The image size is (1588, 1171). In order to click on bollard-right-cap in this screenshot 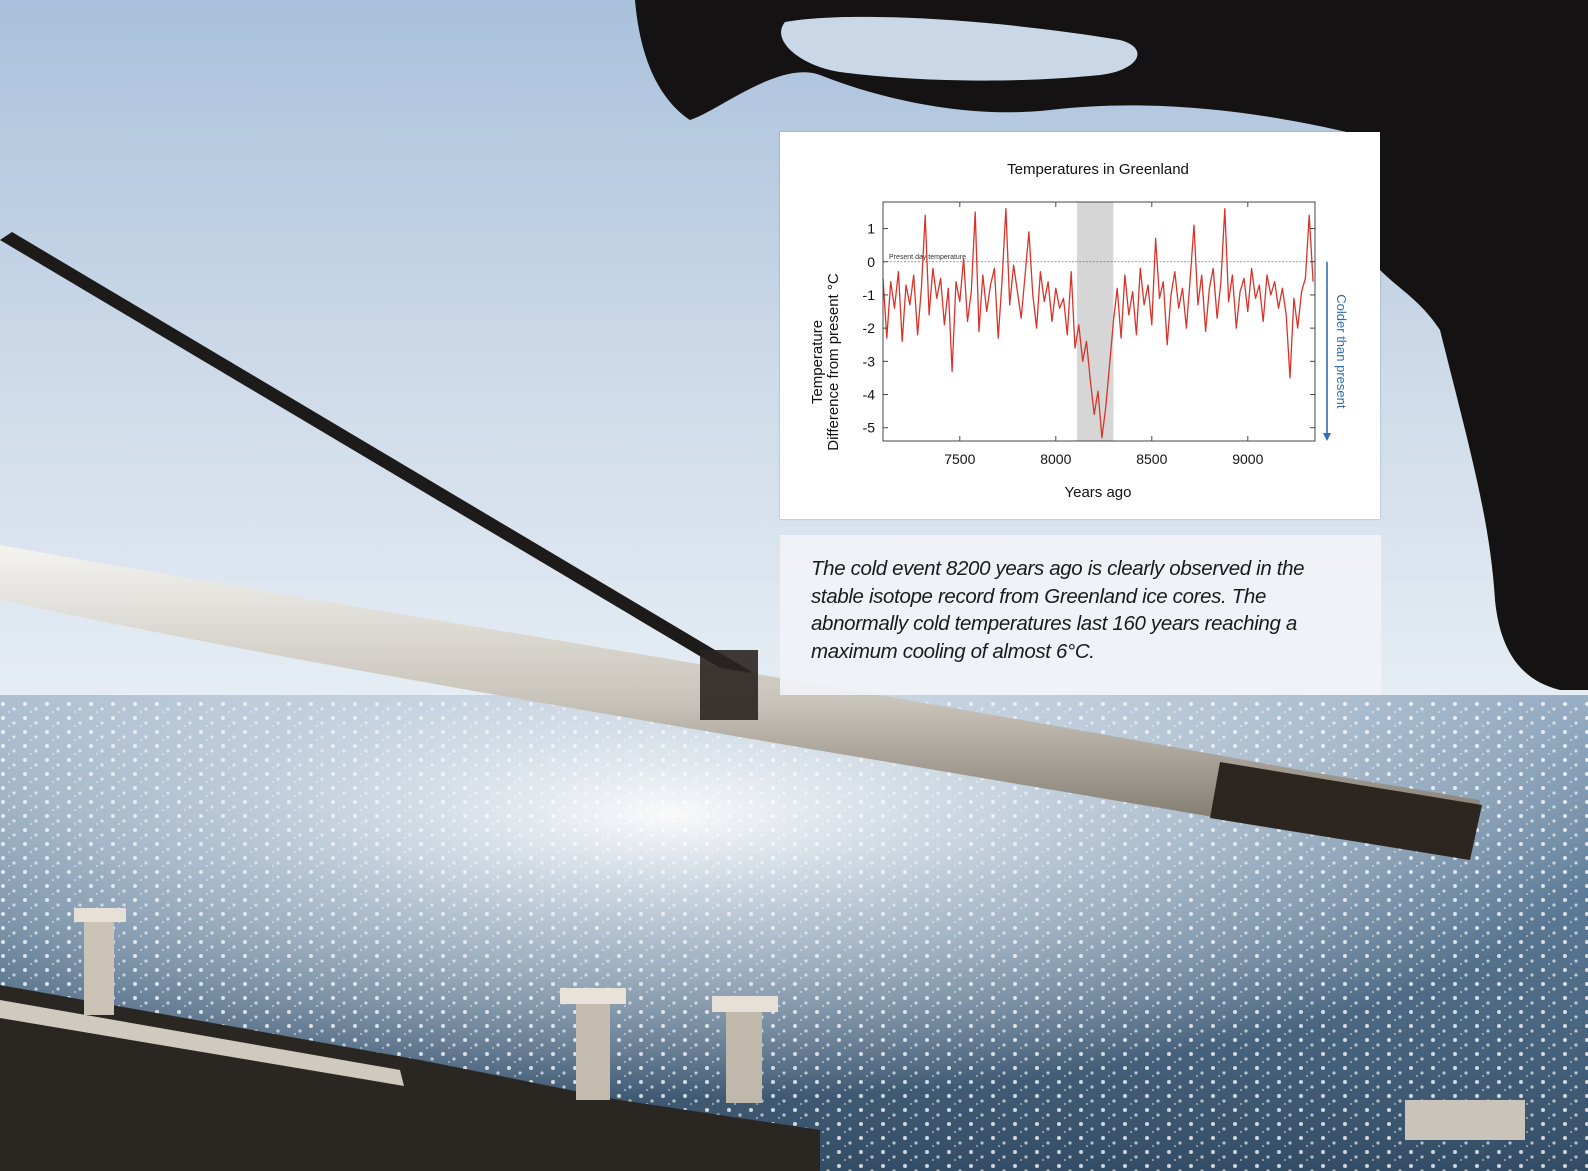, I will do `click(745, 1004)`.